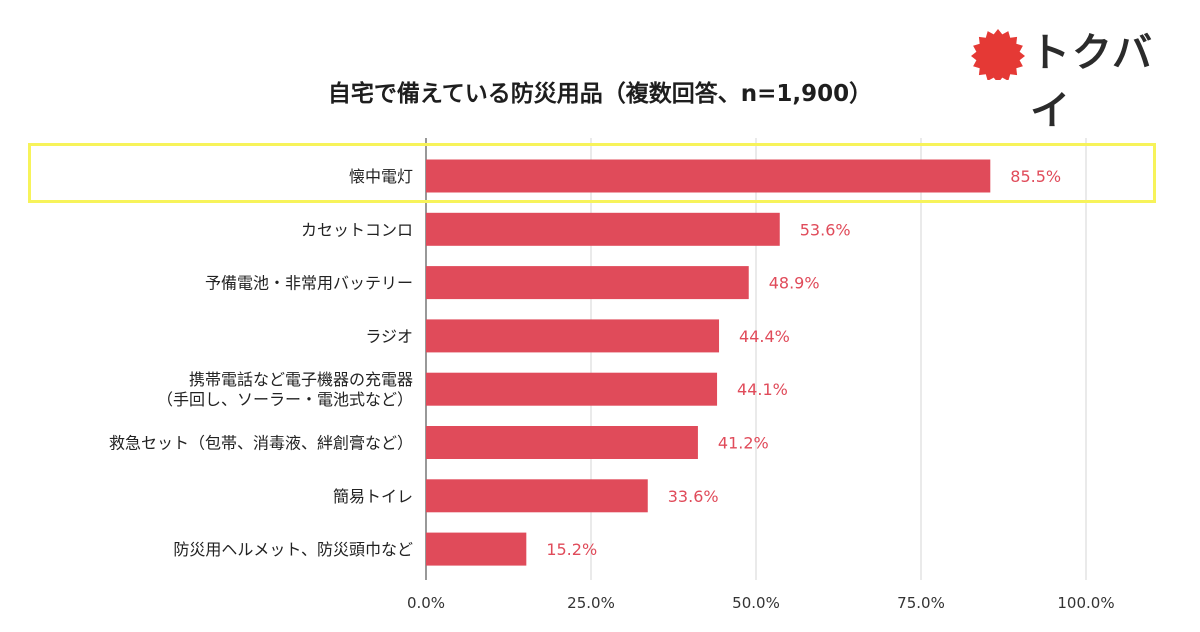  What do you see at coordinates (998, 56) in the screenshot?
I see `sunburst-logo-icon` at bounding box center [998, 56].